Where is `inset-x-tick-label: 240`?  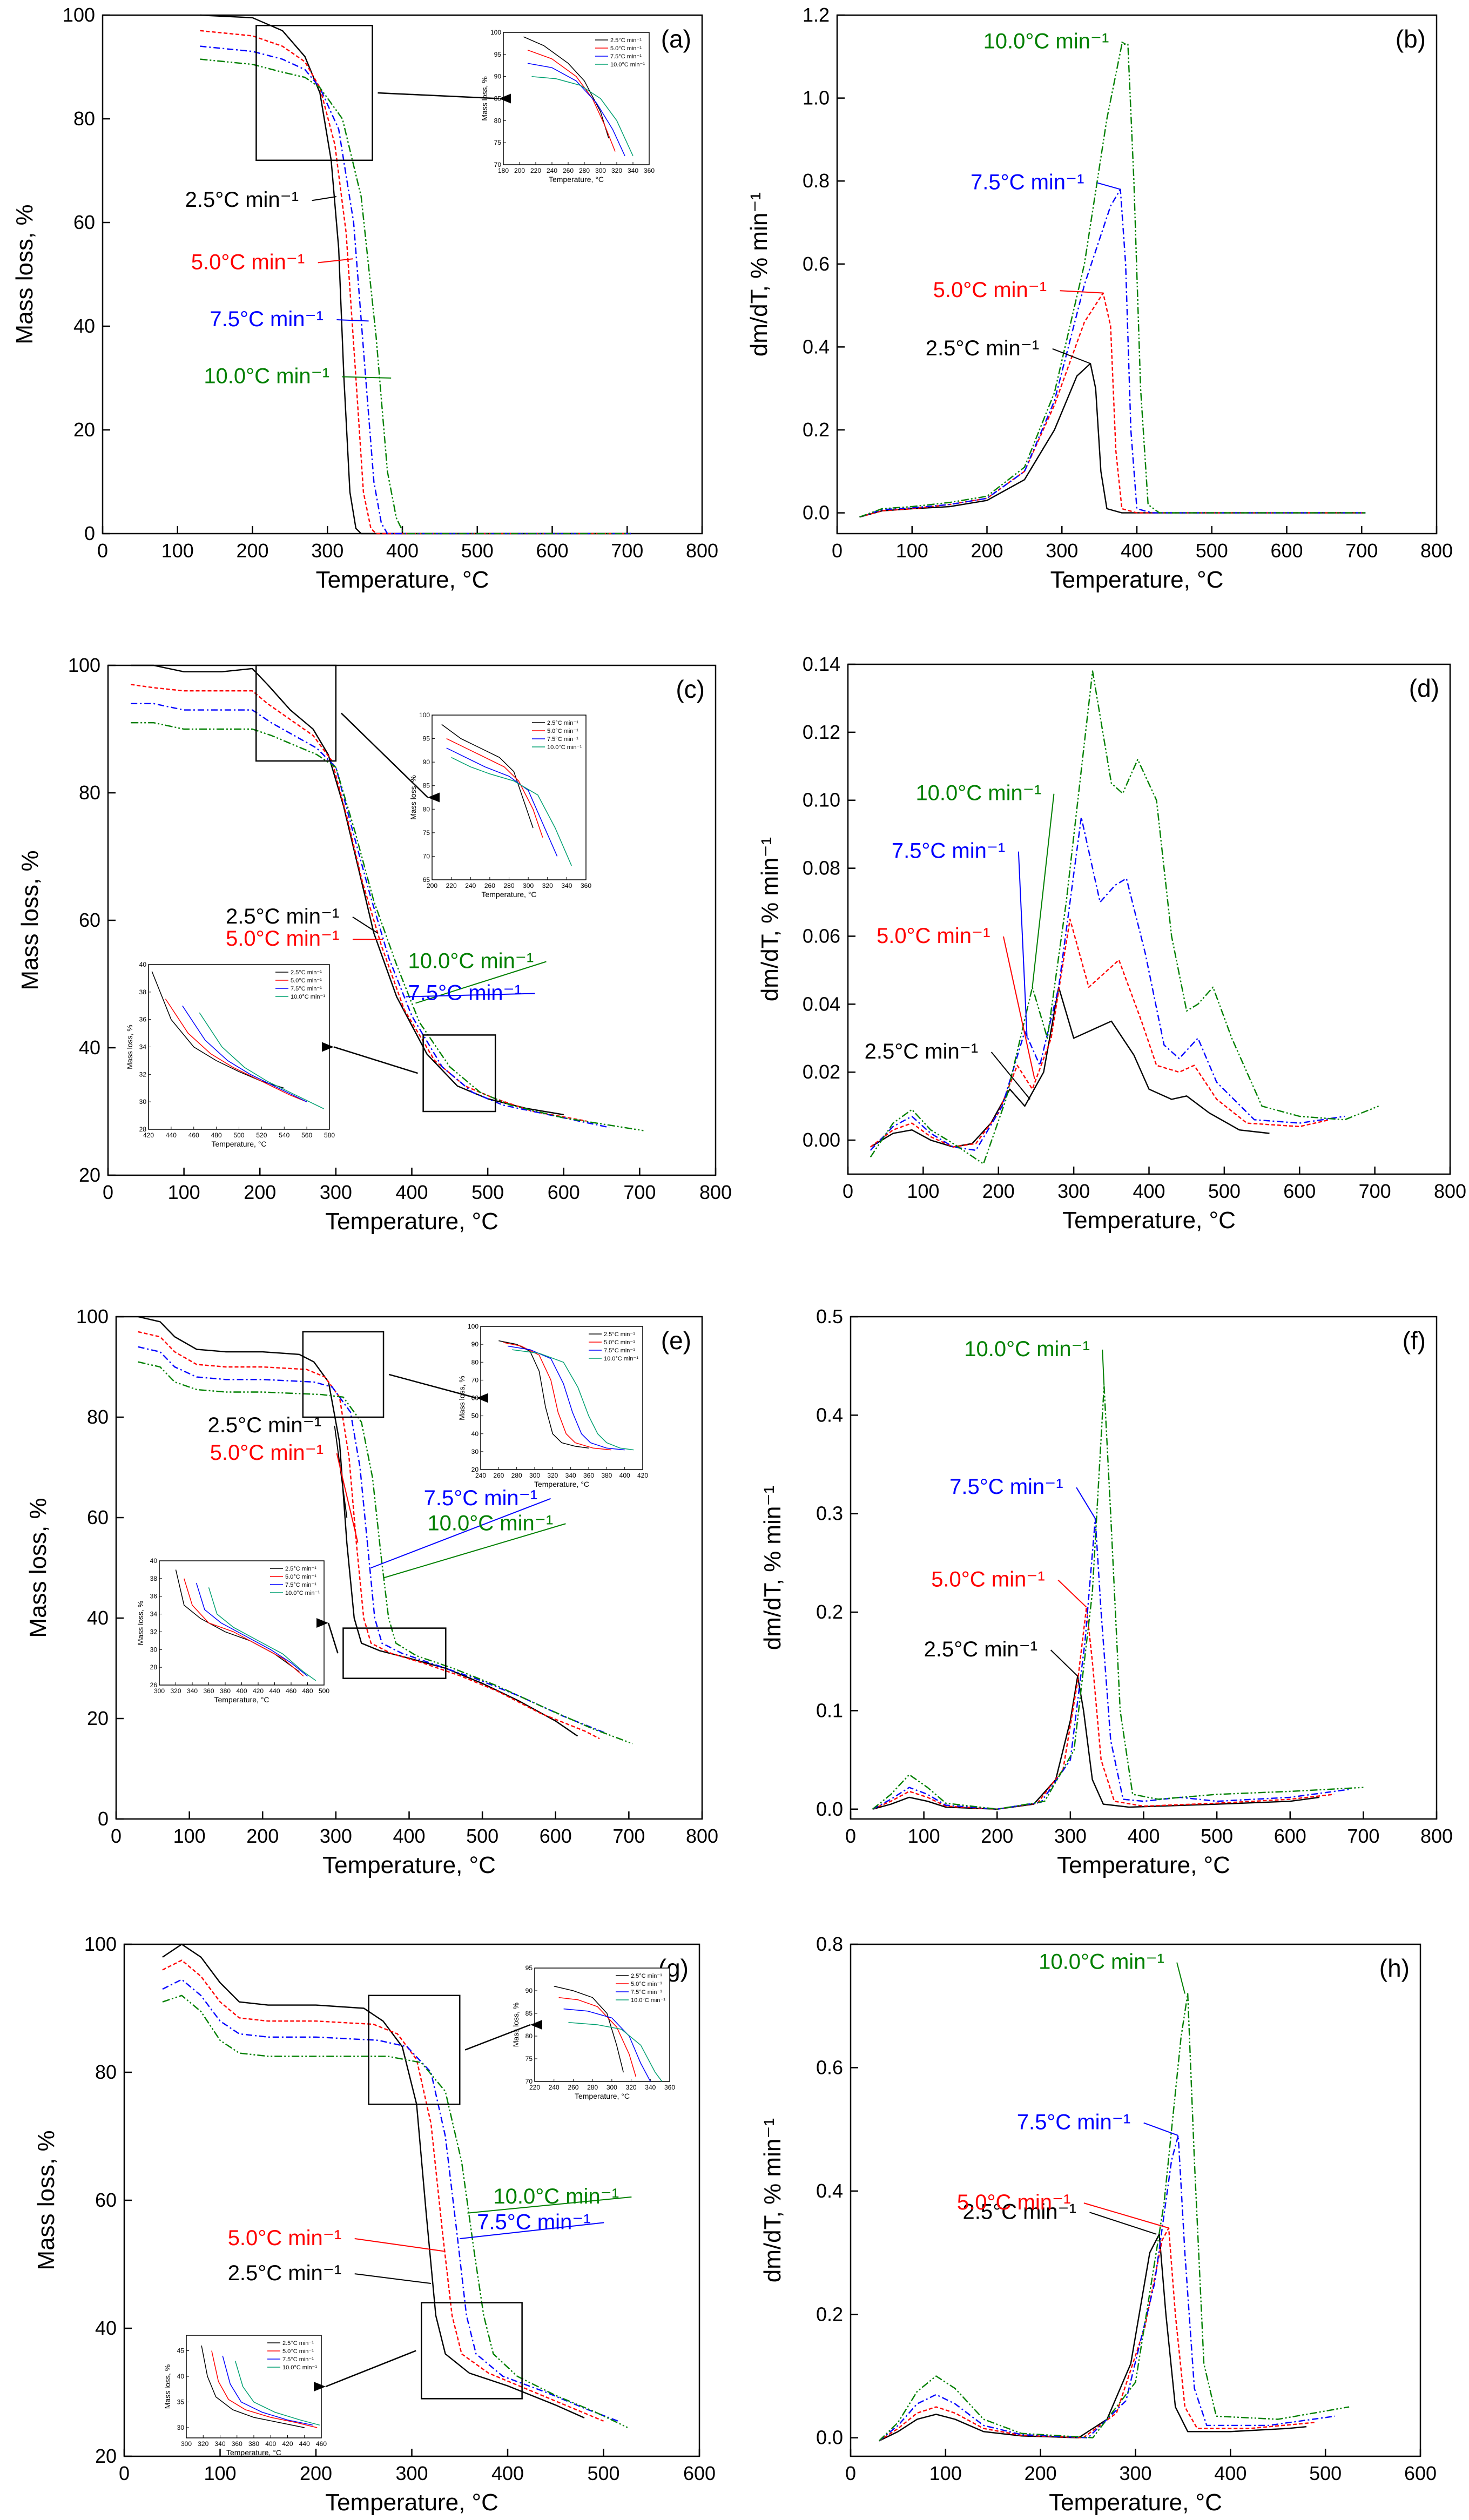 inset-x-tick-label: 240 is located at coordinates (552, 170).